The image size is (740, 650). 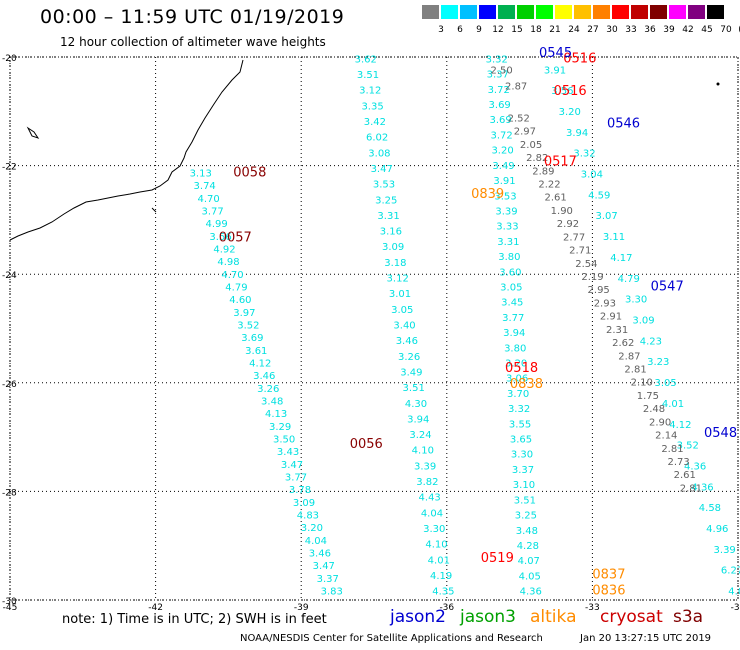 I want to click on pass-label: 0546, so click(x=623, y=124).